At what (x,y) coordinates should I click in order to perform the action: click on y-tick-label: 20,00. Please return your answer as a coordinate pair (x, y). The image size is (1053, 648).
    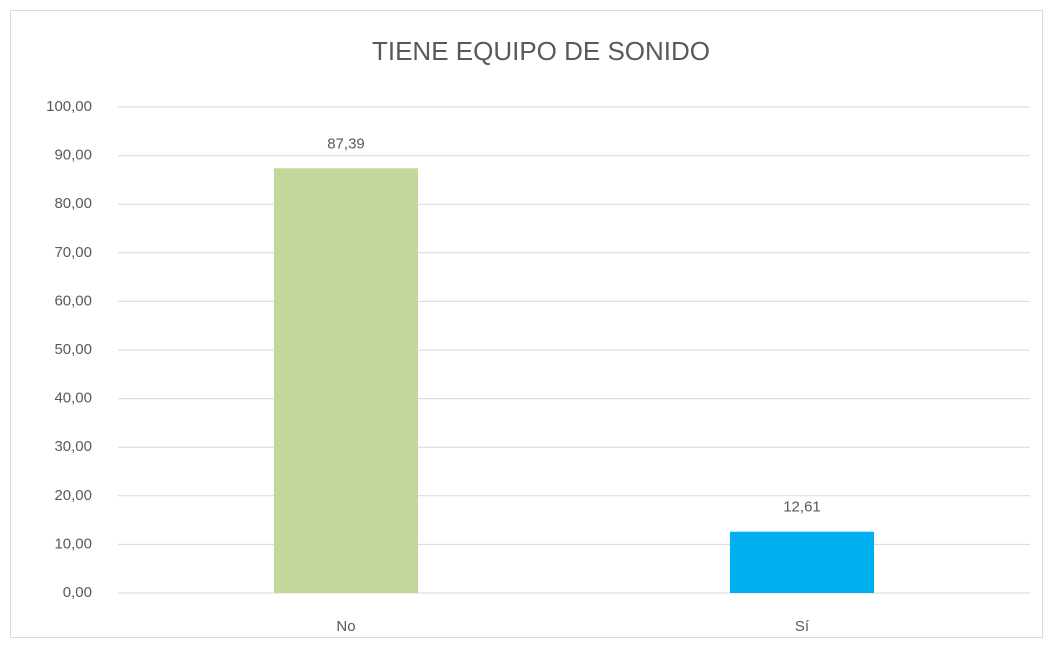
    Looking at the image, I should click on (73, 495).